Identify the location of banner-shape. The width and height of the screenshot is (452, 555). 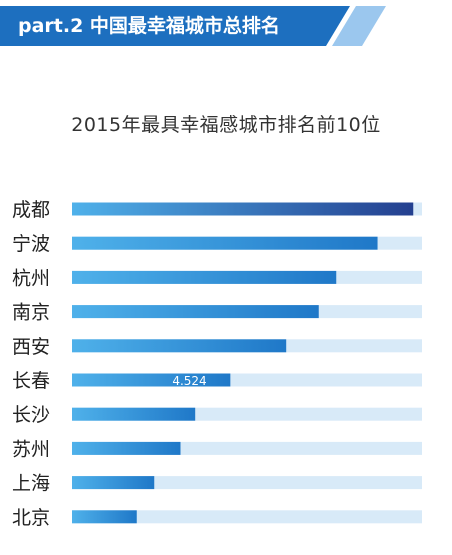
(193, 26).